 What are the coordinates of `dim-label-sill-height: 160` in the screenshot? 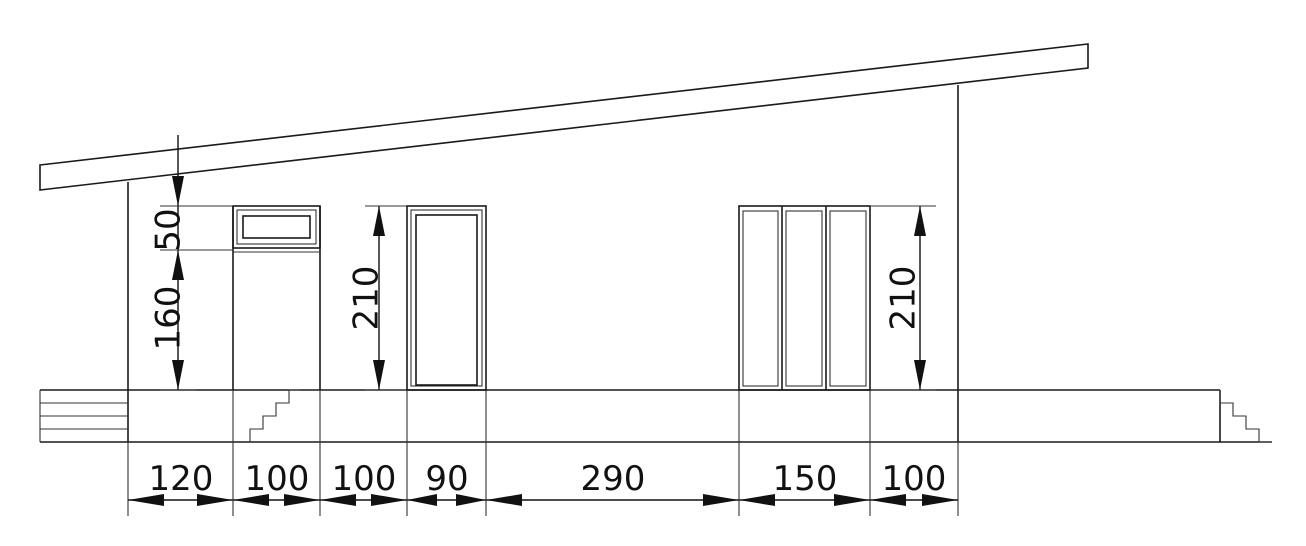 It's located at (169, 318).